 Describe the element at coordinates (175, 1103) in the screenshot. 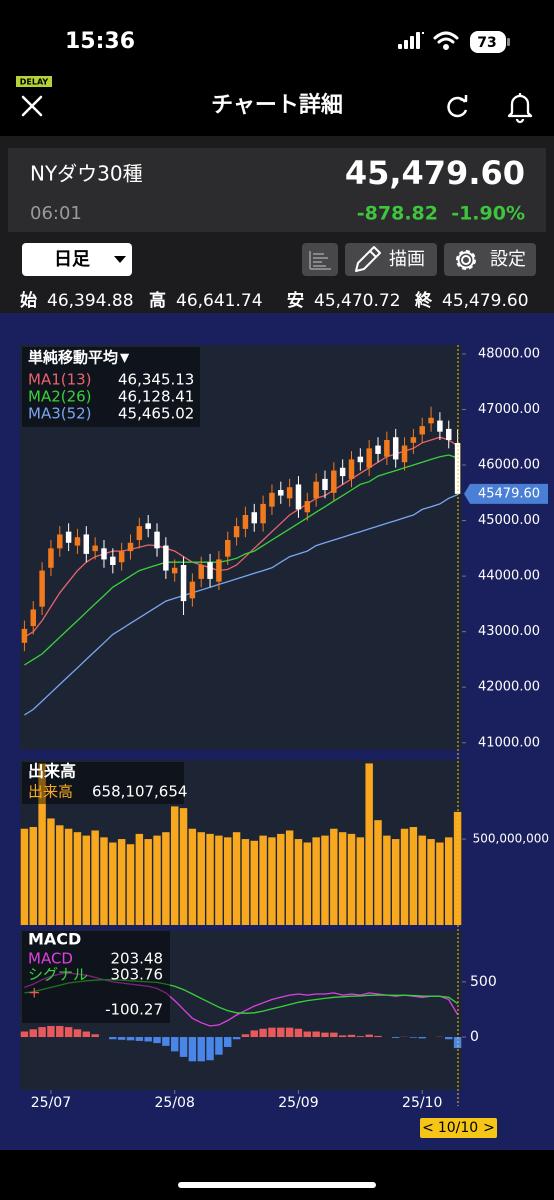

I see `x-tick-label: 25/08` at that location.